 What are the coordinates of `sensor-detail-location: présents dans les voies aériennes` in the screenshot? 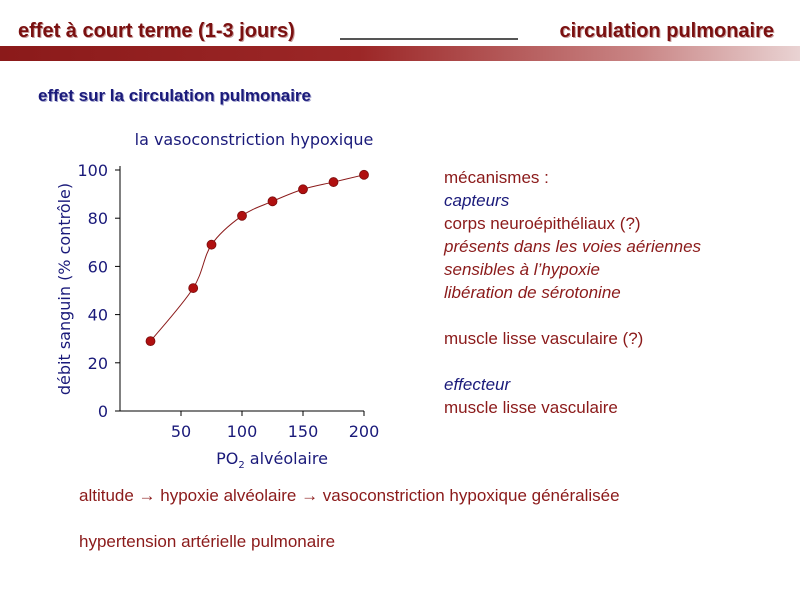 It's located at (573, 246).